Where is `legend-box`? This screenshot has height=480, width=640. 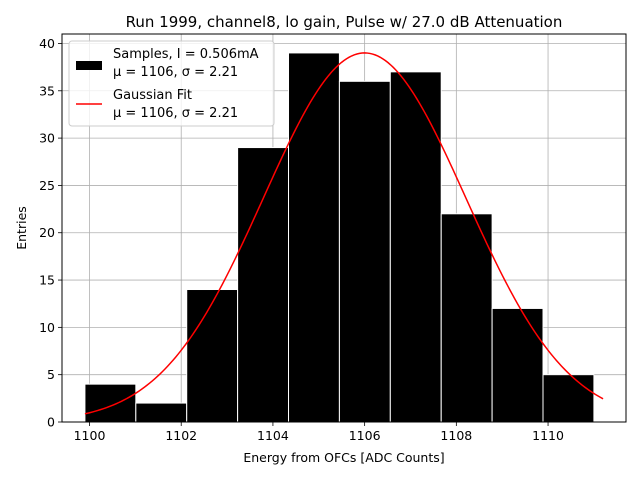 legend-box is located at coordinates (171, 83).